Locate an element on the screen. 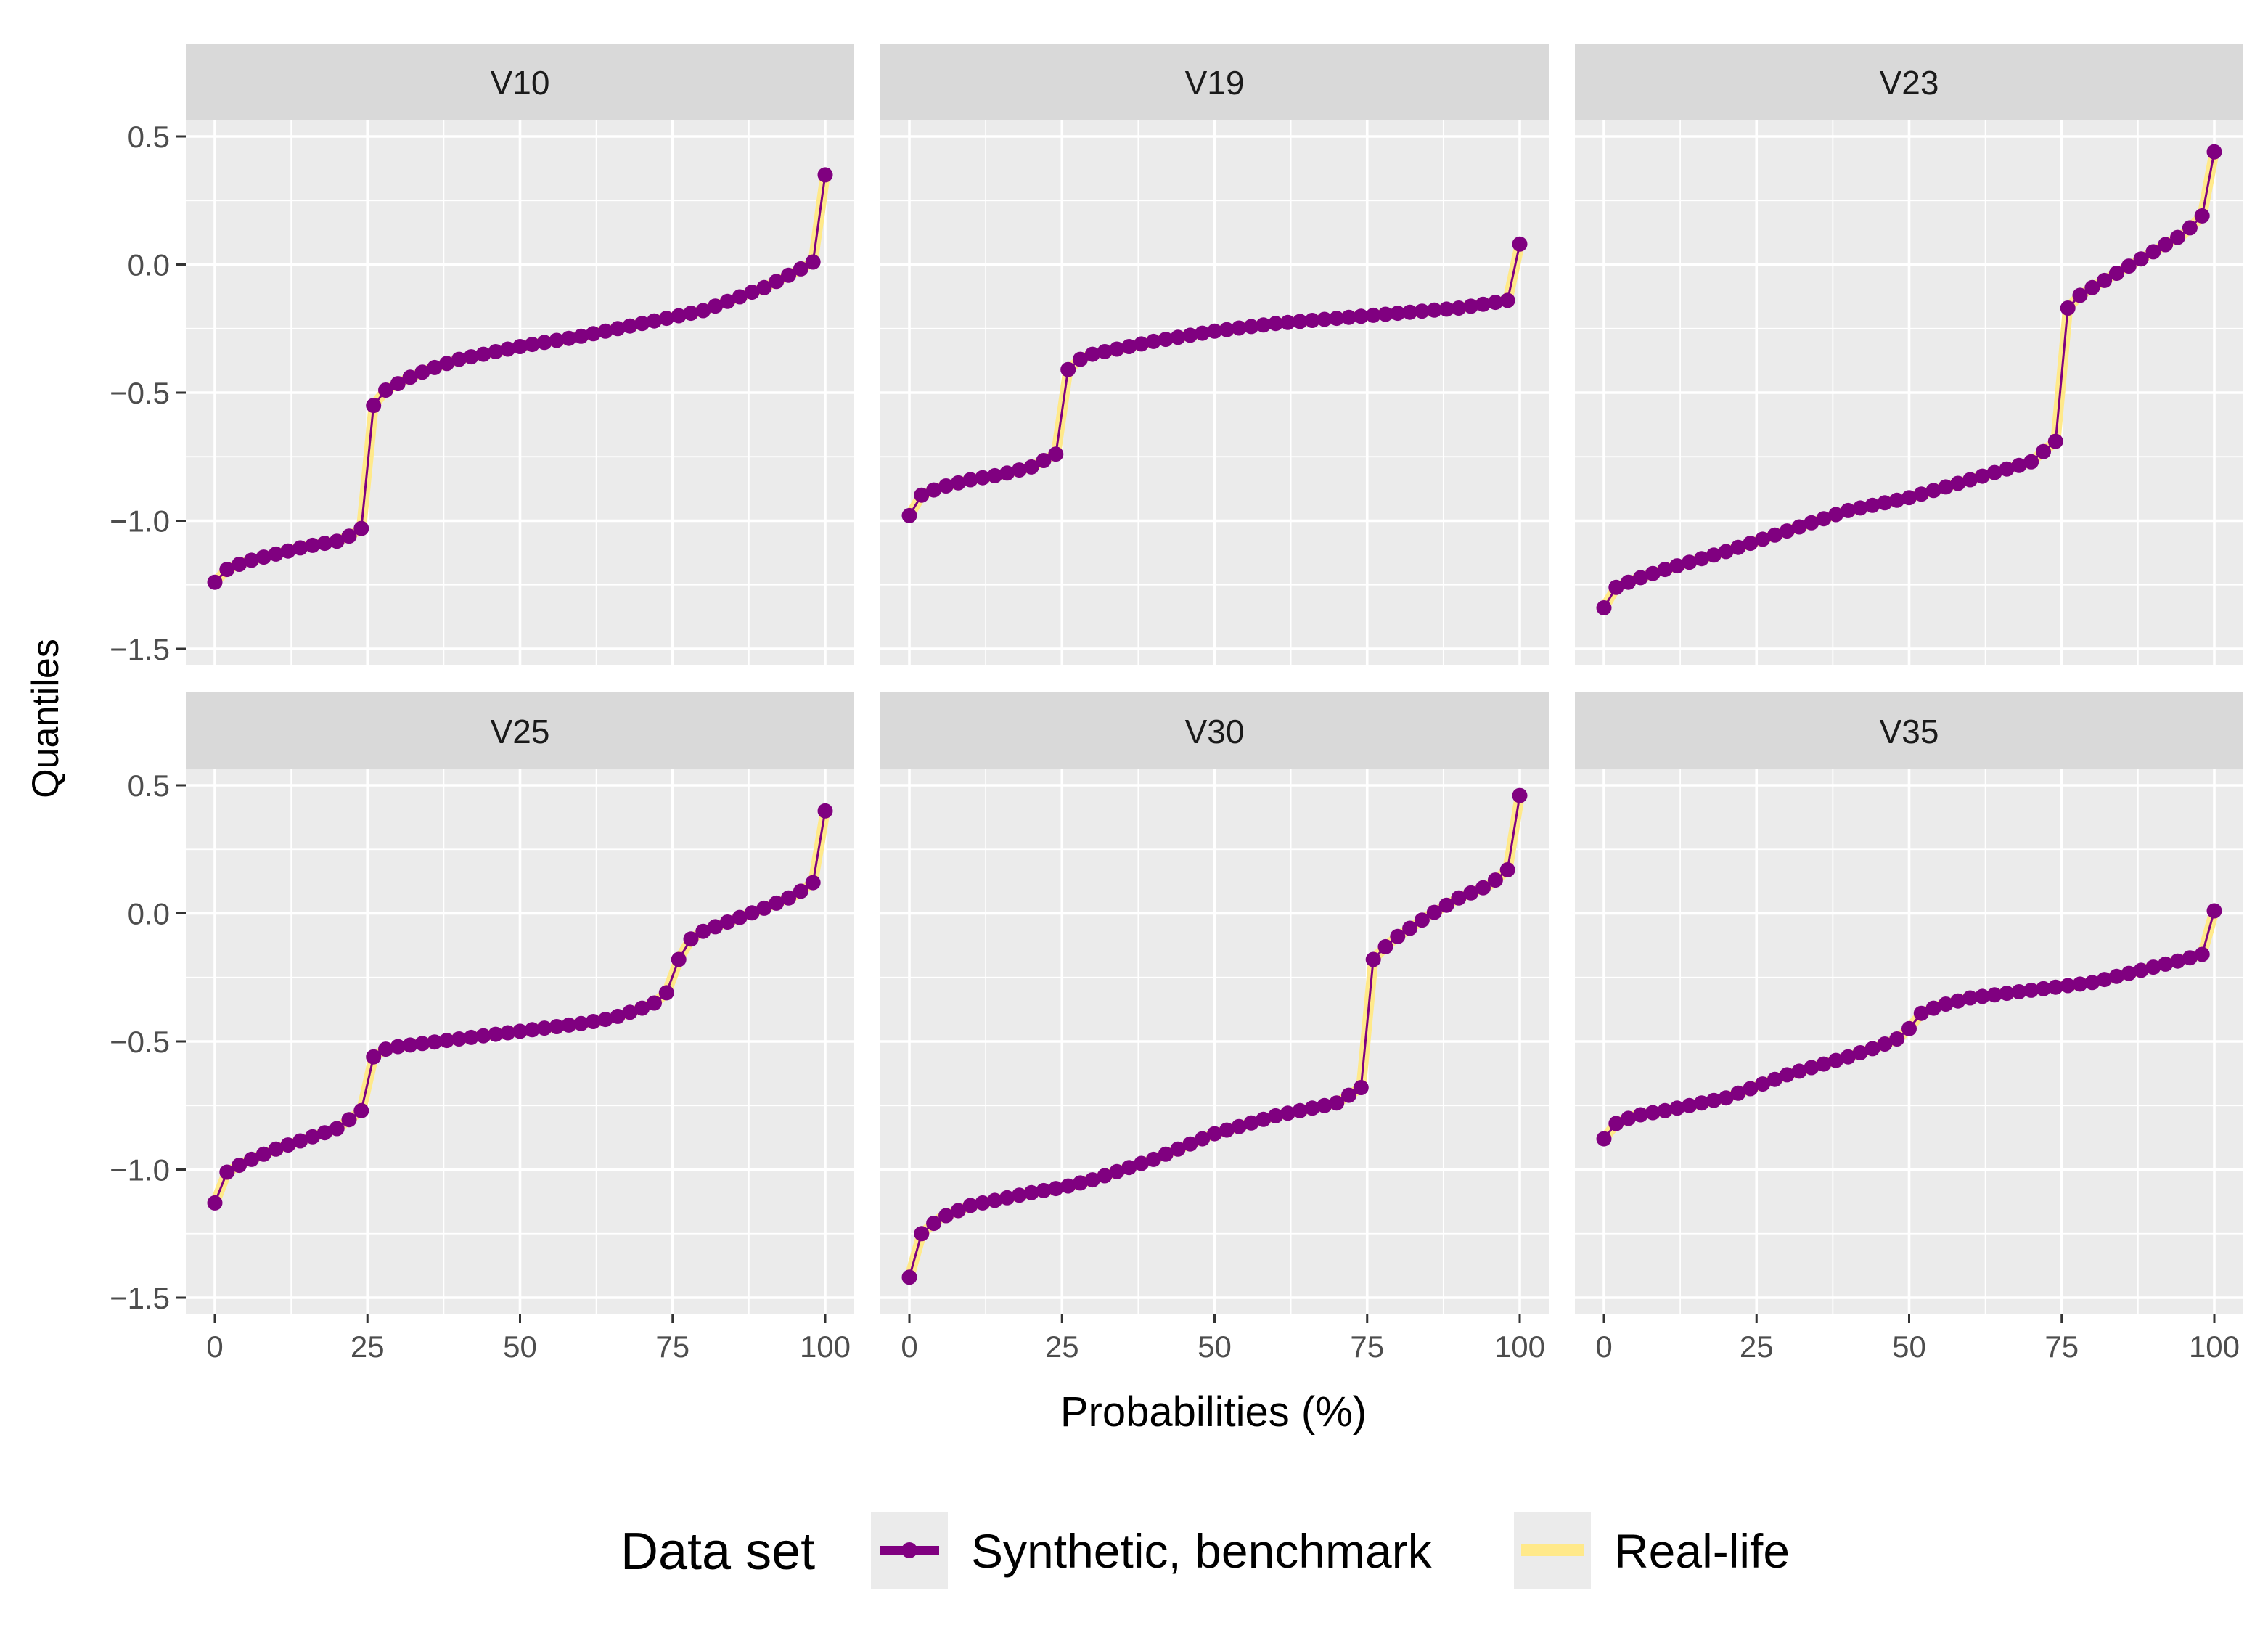 This screenshot has height=1625, width=2268. legend-label-synthetic: Synthetic, benchmark is located at coordinates (1202, 1551).